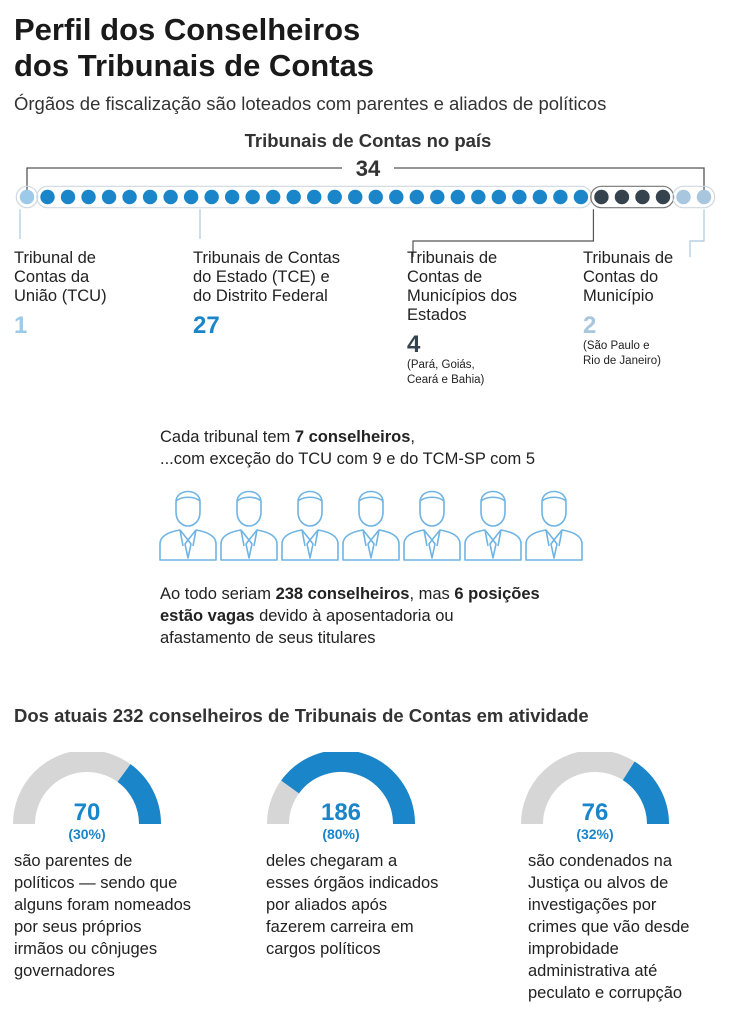  I want to click on desc-line: irmãos ou cônjuges, so click(86, 949).